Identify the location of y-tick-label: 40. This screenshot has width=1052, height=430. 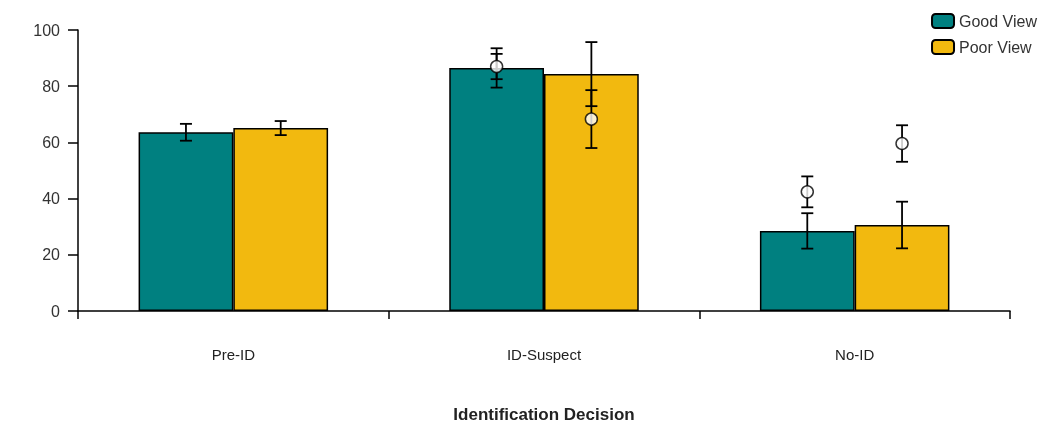
(51, 199).